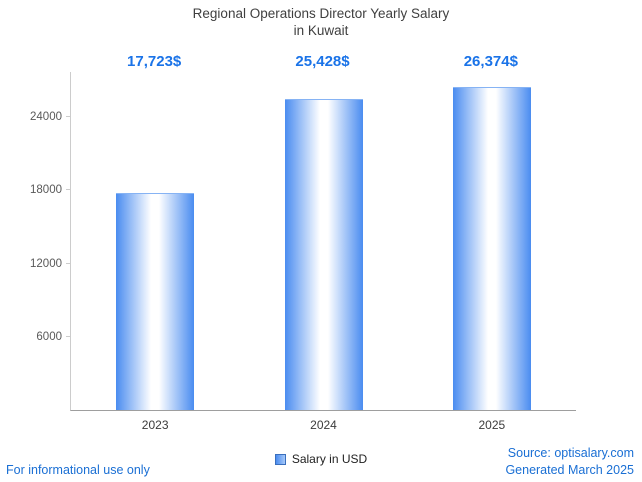 The image size is (642, 482). I want to click on y-tick-label-6000: 6000, so click(49, 336).